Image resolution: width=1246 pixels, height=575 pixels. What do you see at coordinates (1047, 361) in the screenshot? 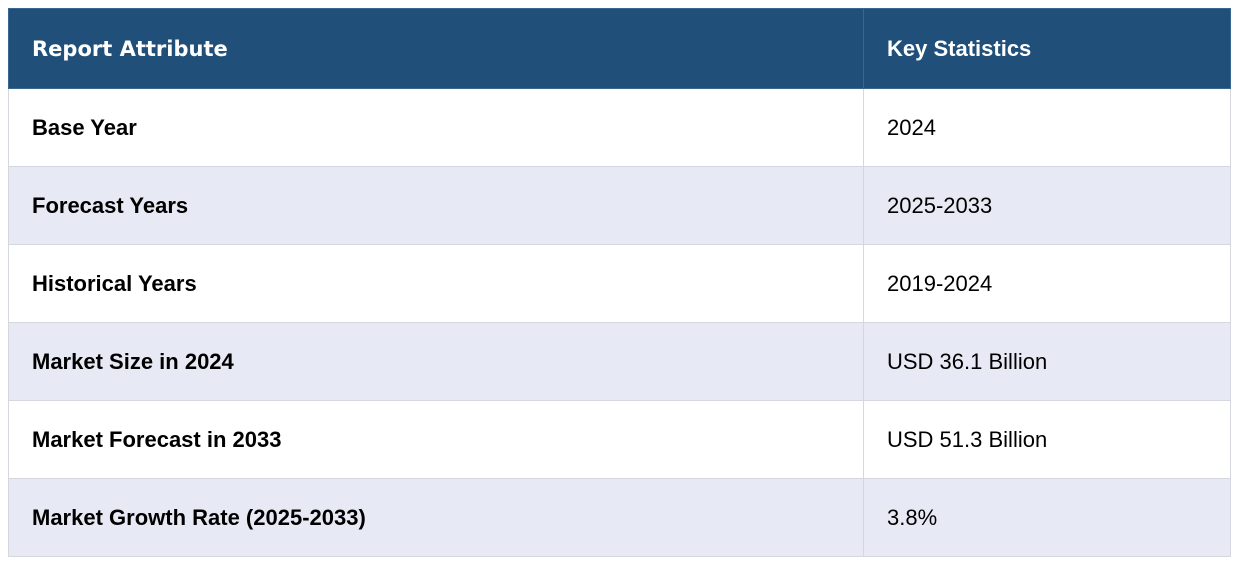
I see `row-value: USD 36.1 Billion` at bounding box center [1047, 361].